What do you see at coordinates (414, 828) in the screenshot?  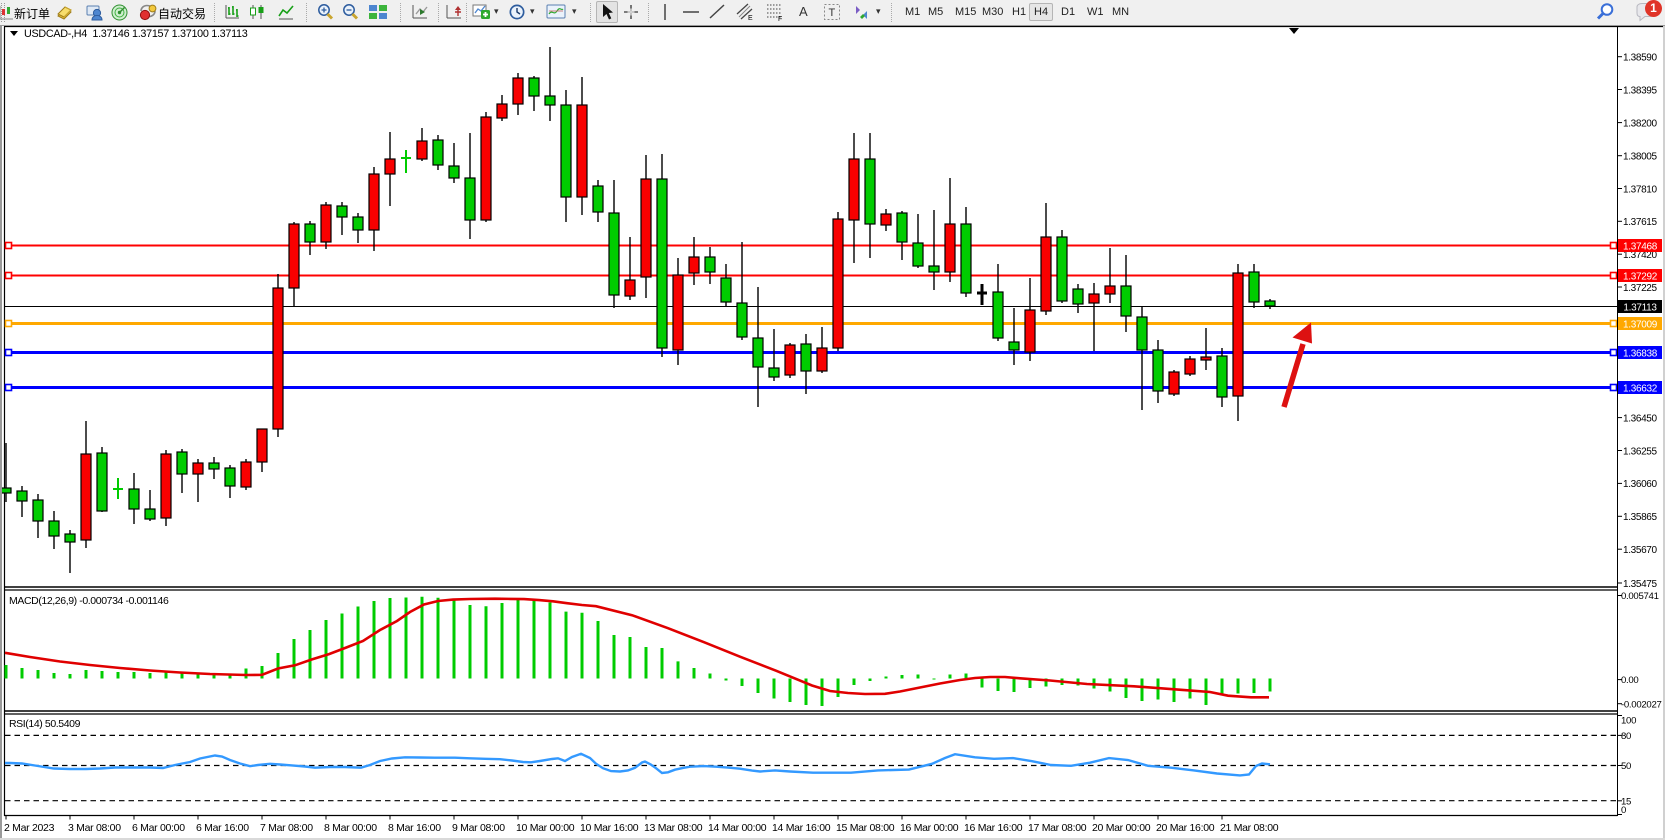 I see `svg-text: 8 Mar 16:00` at bounding box center [414, 828].